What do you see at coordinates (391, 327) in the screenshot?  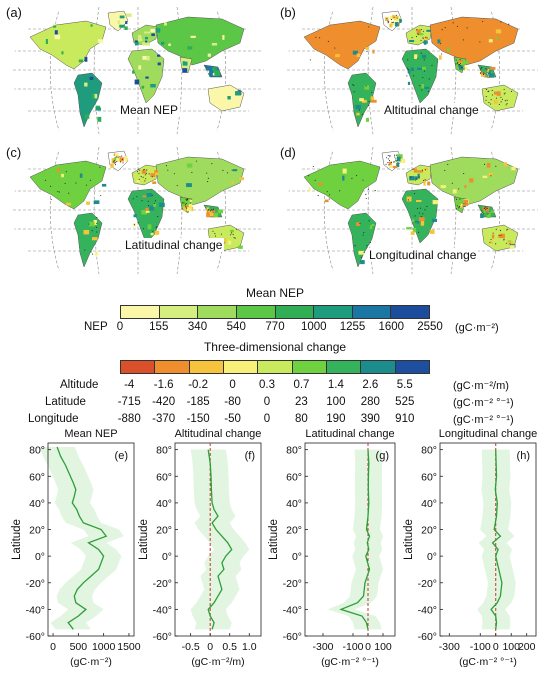 I see `nep-tick: 1600` at bounding box center [391, 327].